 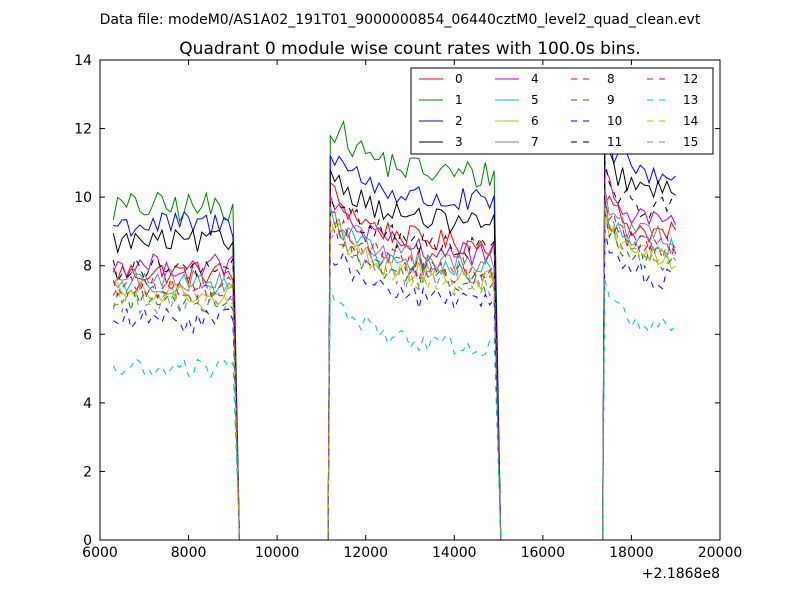 What do you see at coordinates (83, 130) in the screenshot?
I see `y-tick-label: 12` at bounding box center [83, 130].